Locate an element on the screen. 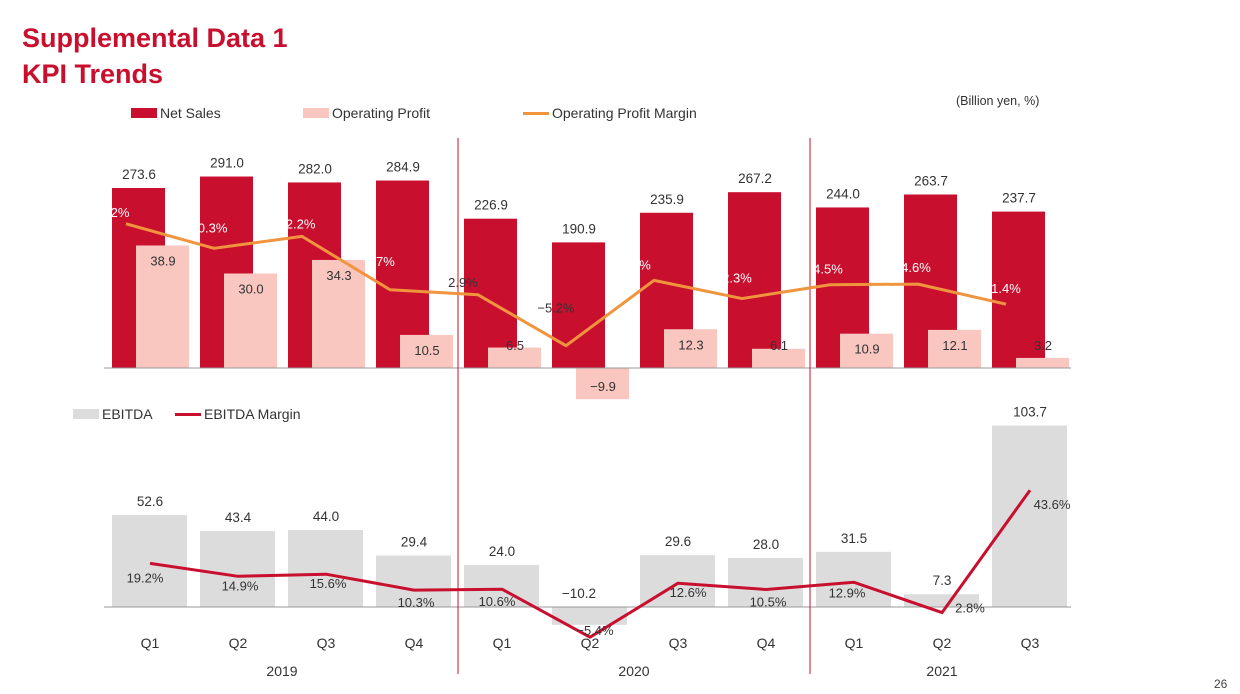  net-sales-label: 190.9 is located at coordinates (579, 228).